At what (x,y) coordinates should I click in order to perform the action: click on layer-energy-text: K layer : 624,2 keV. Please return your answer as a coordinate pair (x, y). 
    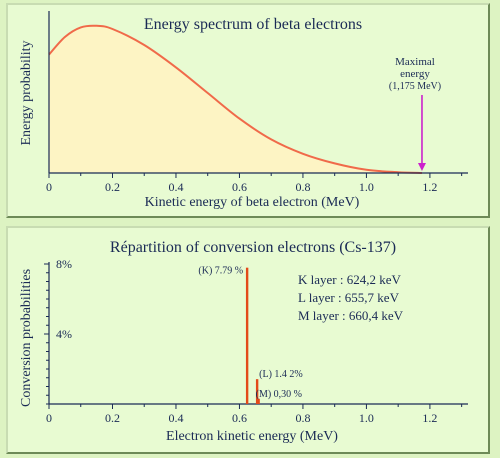
    Looking at the image, I should click on (350, 279).